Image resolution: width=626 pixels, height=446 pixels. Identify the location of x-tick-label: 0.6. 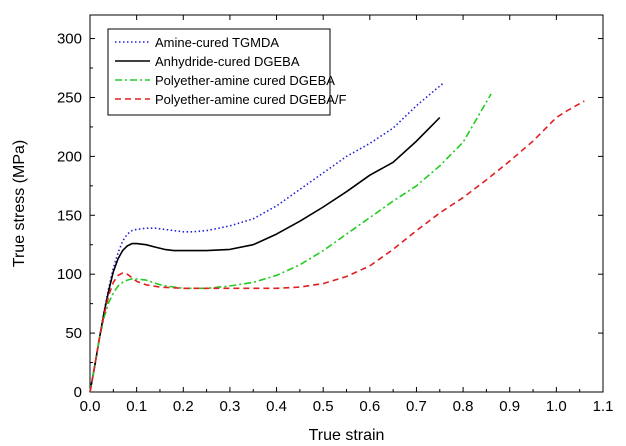
(369, 406).